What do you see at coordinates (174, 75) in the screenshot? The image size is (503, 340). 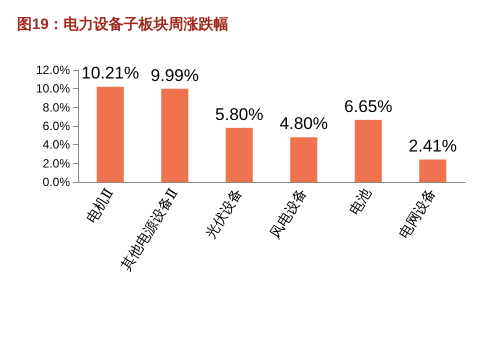 I see `data-label: 9.99%` at bounding box center [174, 75].